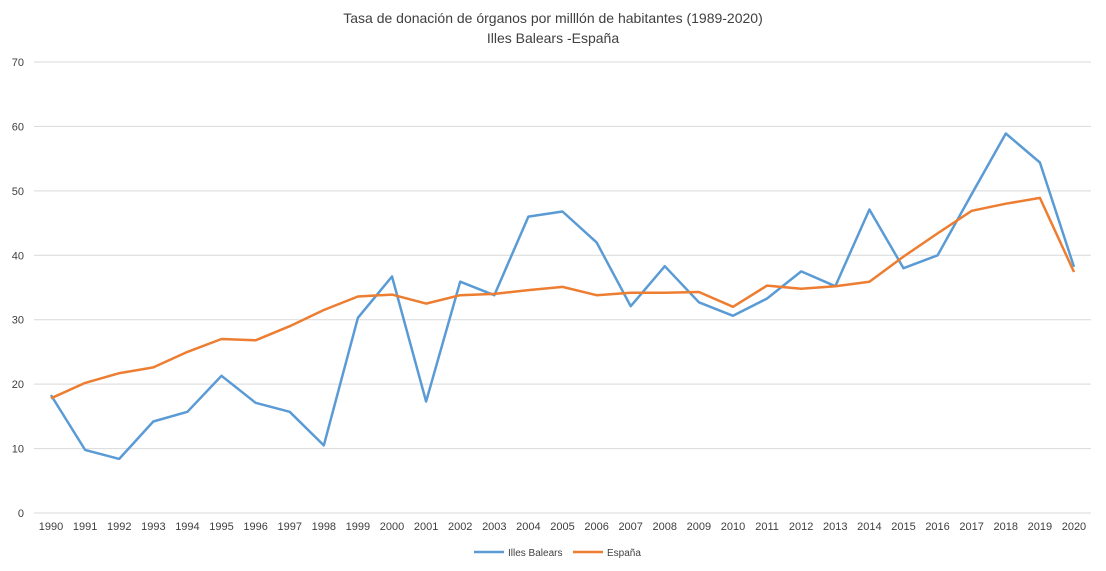  What do you see at coordinates (392, 527) in the screenshot?
I see `x-tick-label: 2000` at bounding box center [392, 527].